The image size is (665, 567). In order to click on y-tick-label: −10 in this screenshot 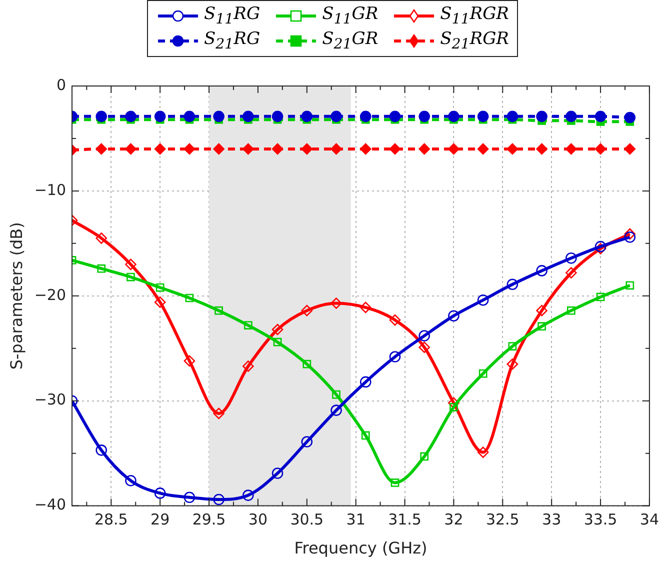, I will do `click(50, 189)`.